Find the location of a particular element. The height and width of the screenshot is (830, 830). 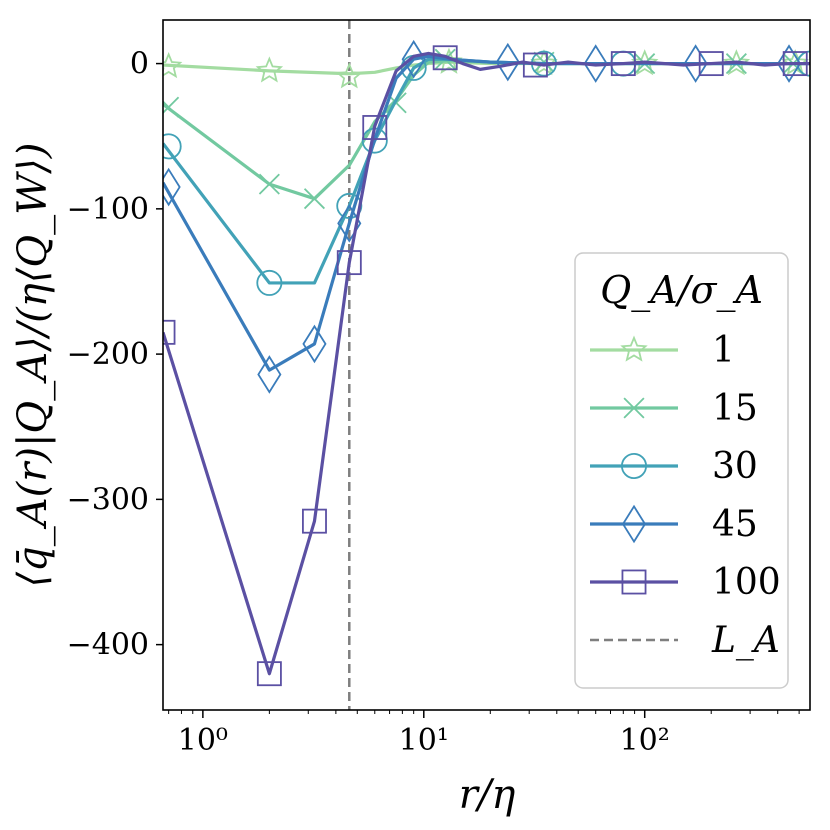

data-point-100-6-shape is located at coordinates (535, 65).